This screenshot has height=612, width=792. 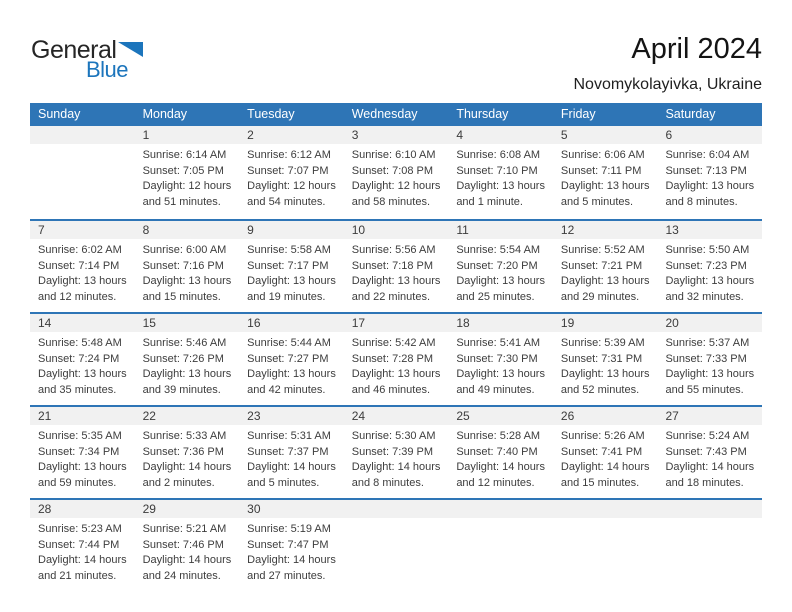 I want to click on day-number: 11, so click(x=500, y=230).